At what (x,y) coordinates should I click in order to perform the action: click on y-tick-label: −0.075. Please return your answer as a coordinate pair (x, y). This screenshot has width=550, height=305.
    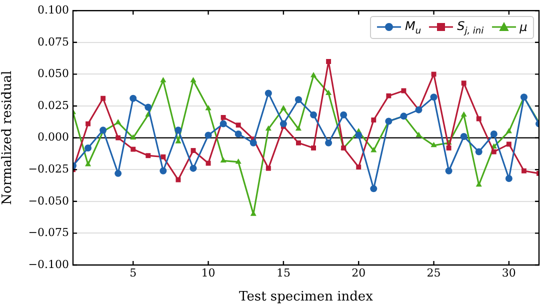
    Looking at the image, I should click on (48, 233).